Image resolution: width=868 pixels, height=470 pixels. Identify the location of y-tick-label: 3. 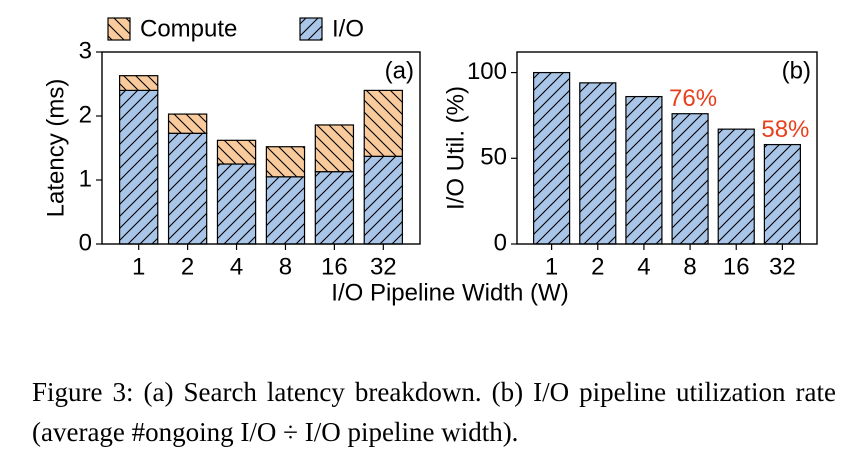
(85, 50).